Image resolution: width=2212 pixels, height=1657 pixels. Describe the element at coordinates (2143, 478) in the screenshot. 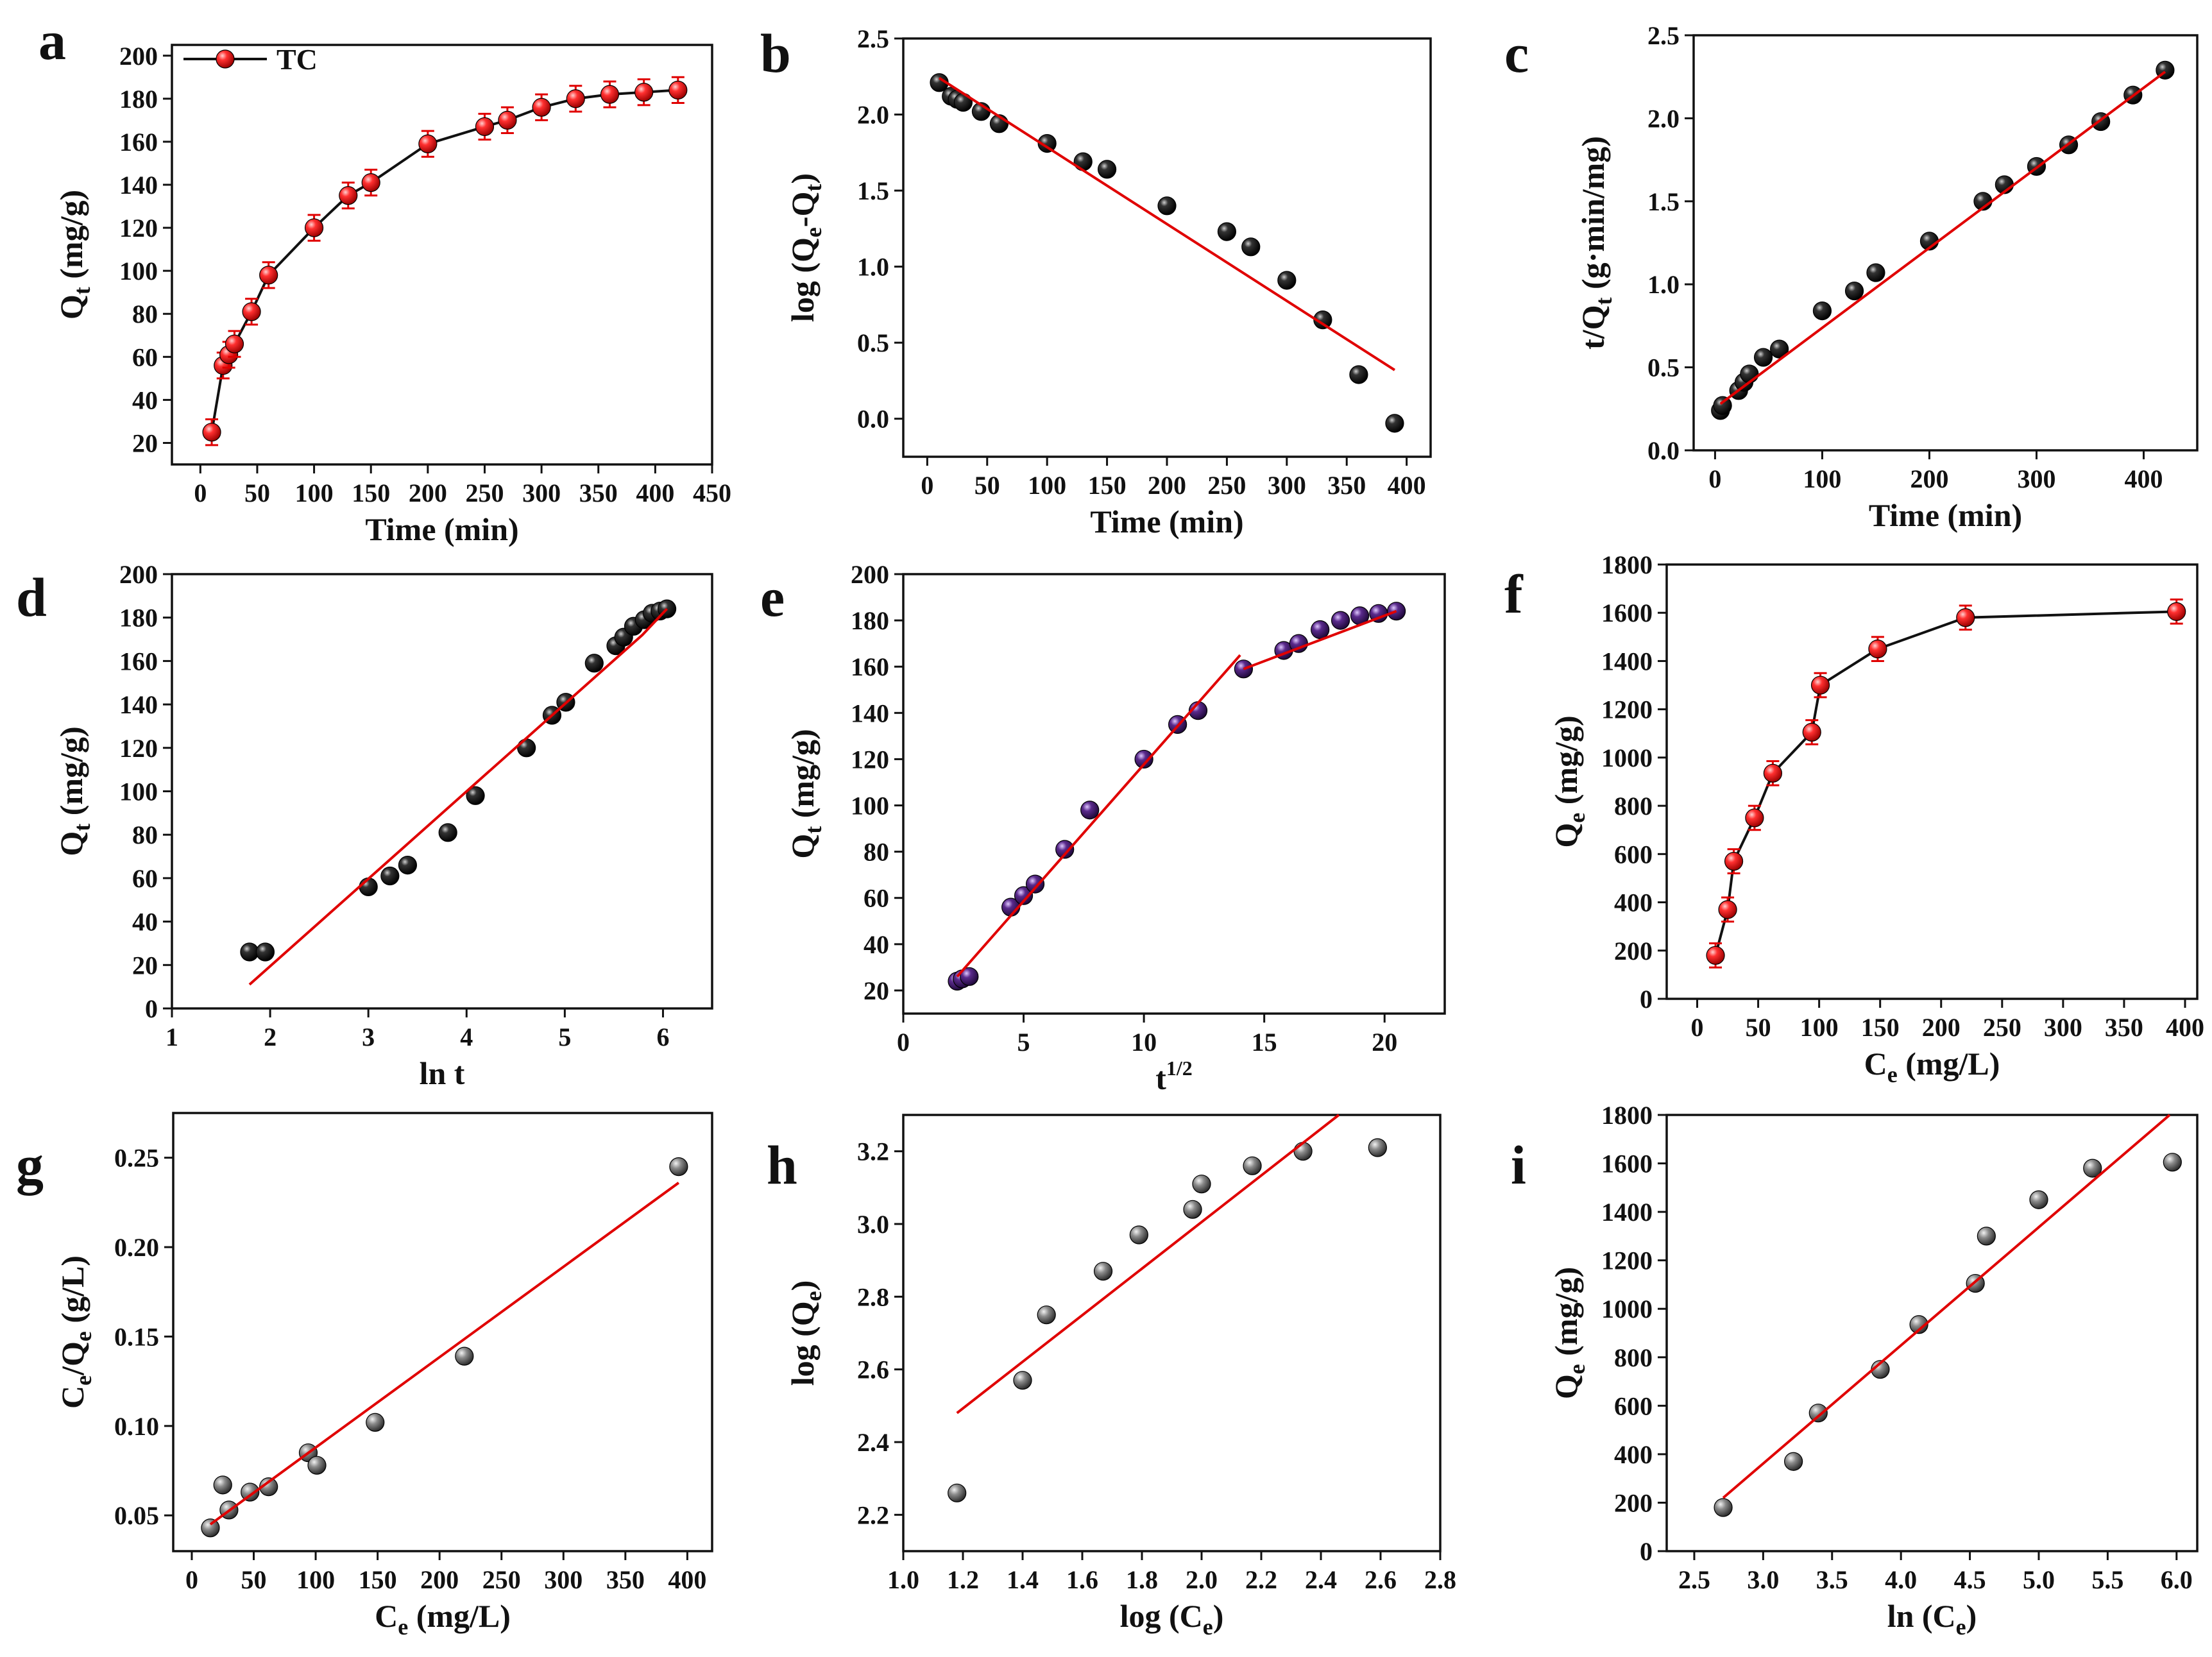

I see `x-tick-label: 400` at that location.